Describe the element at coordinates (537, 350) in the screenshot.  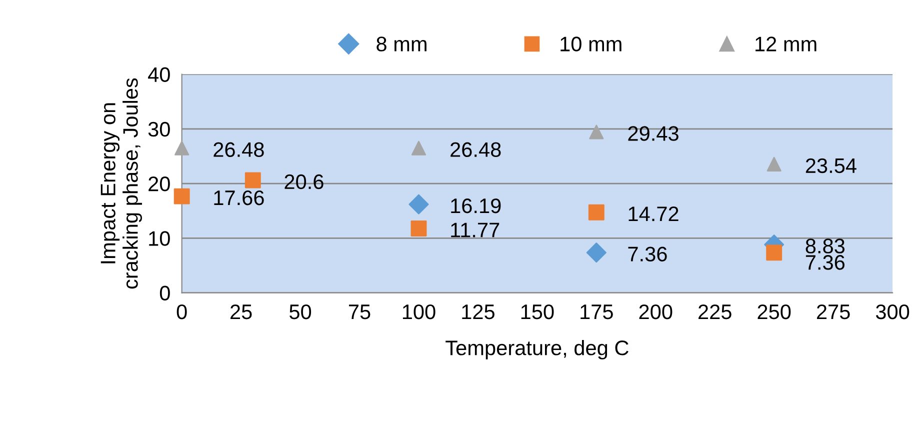
I see `x-axis-title: Temperature, deg C` at that location.